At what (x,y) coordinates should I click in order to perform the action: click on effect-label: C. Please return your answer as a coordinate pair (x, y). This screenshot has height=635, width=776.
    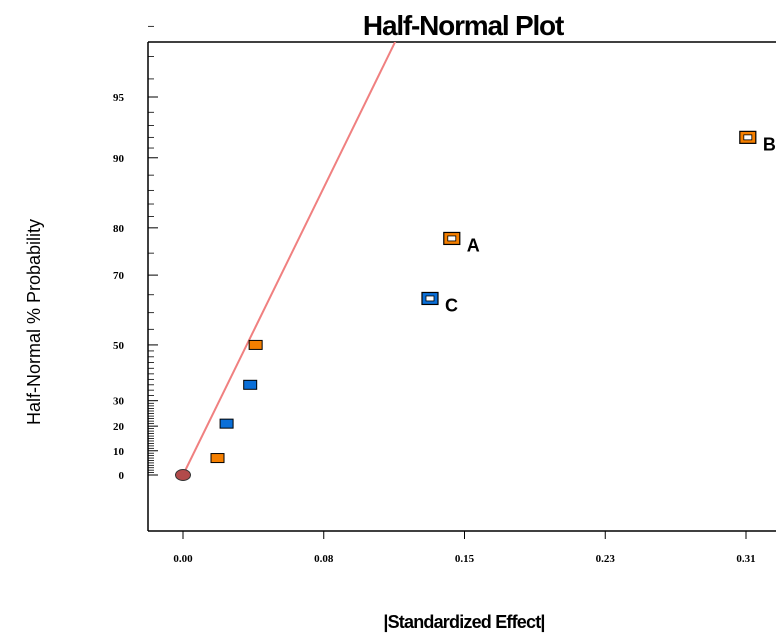
    Looking at the image, I should click on (451, 305).